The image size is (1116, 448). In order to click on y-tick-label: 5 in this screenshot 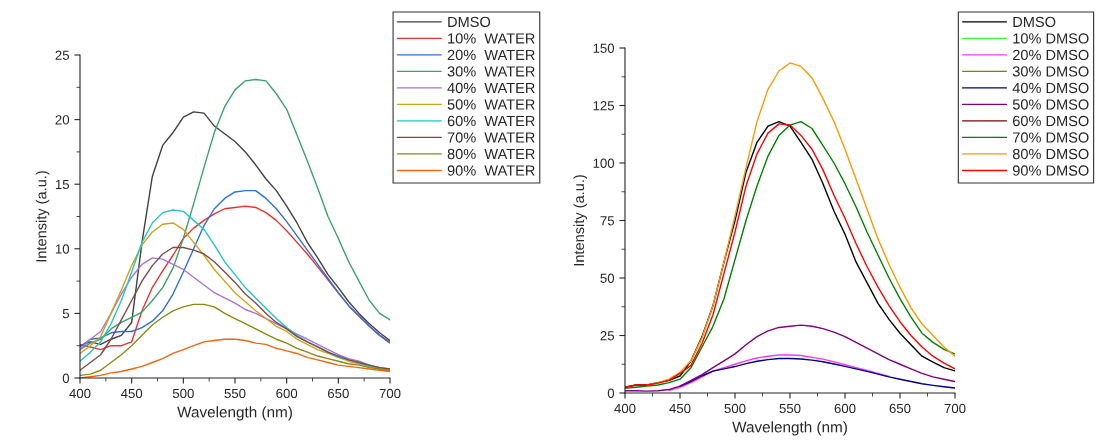, I will do `click(66, 314)`.